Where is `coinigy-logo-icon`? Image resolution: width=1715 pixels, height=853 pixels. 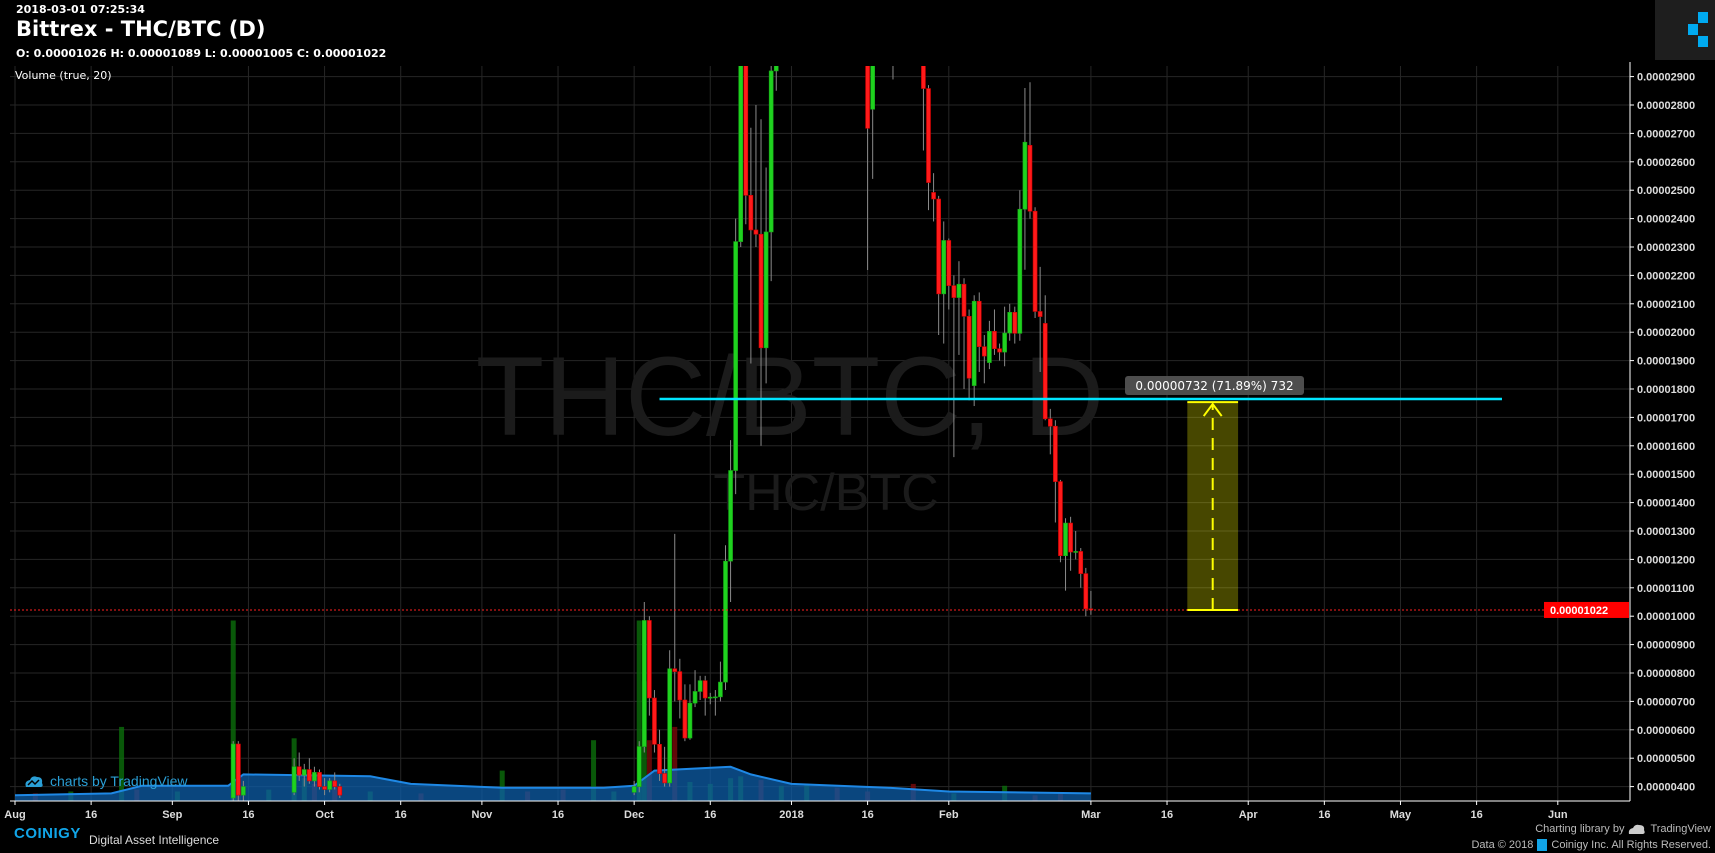 coinigy-logo-icon is located at coordinates (1685, 30).